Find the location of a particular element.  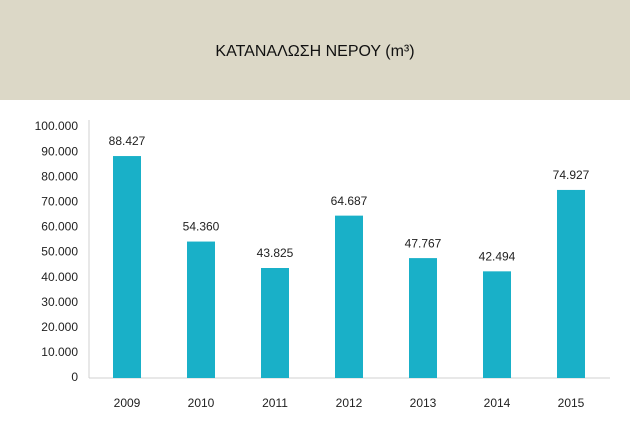

chart-title: ΚΑΤΑΝΑΛΩΣΗ ΝΕΡΟΥ (m³) is located at coordinates (314, 51).